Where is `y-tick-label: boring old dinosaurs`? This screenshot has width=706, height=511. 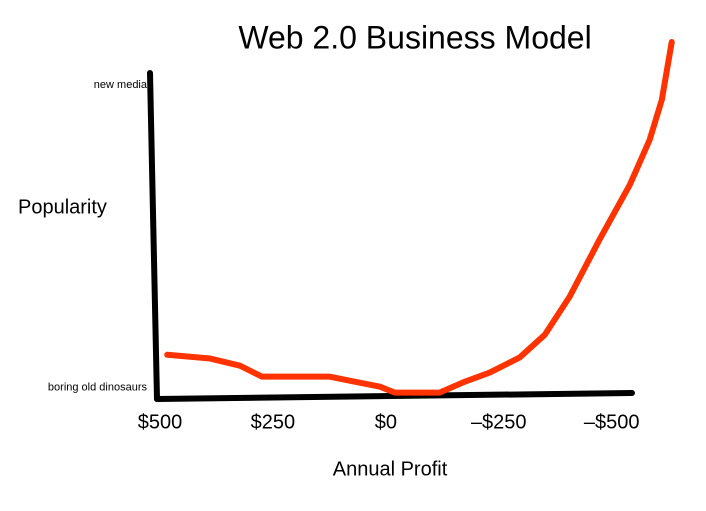 y-tick-label: boring old dinosaurs is located at coordinates (98, 388).